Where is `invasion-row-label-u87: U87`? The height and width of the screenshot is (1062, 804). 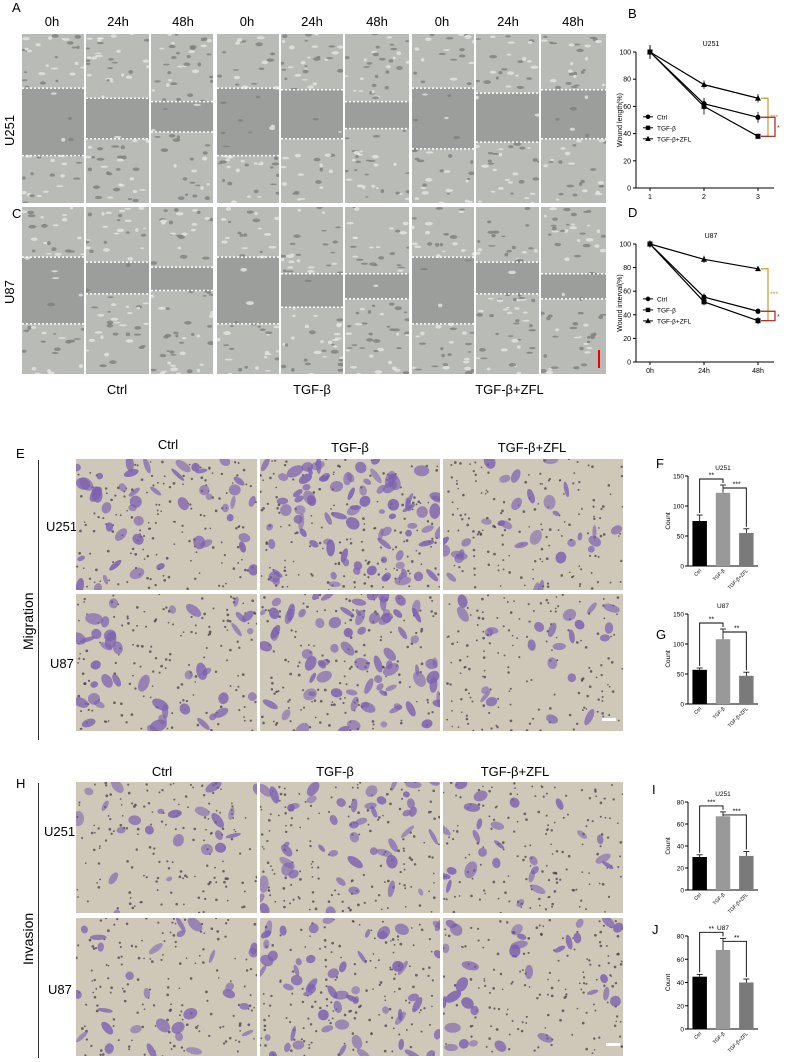
invasion-row-label-u87: U87 is located at coordinates (60, 989).